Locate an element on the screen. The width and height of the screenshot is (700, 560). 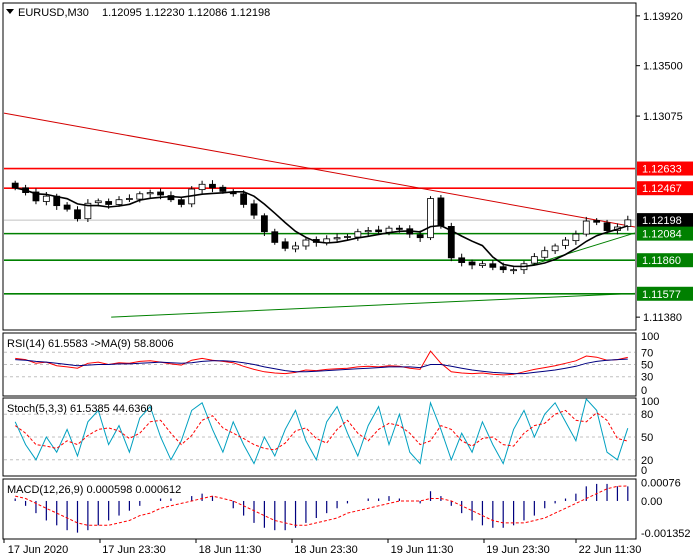
macd-axis-label: -0.001352 is located at coordinates (666, 534).